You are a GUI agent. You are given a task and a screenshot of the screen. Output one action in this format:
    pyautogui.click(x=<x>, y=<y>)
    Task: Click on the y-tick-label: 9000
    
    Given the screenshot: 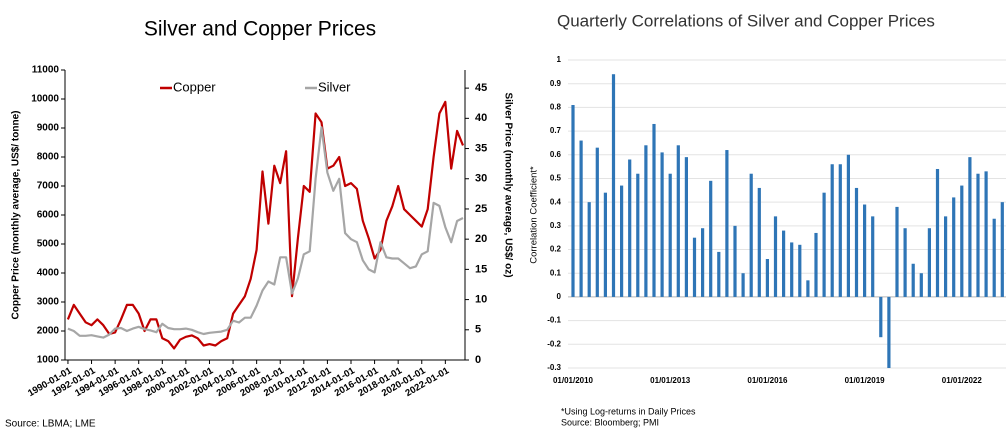 What is the action you would take?
    pyautogui.click(x=48, y=128)
    